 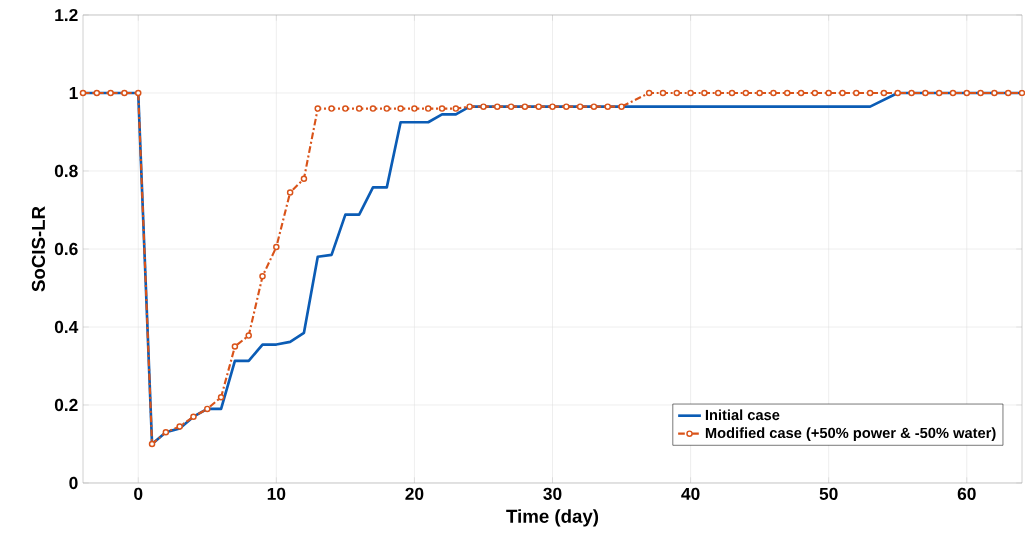 What do you see at coordinates (850, 434) in the screenshot?
I see `legend-label: Modified case (+50% power & -50% water)` at bounding box center [850, 434].